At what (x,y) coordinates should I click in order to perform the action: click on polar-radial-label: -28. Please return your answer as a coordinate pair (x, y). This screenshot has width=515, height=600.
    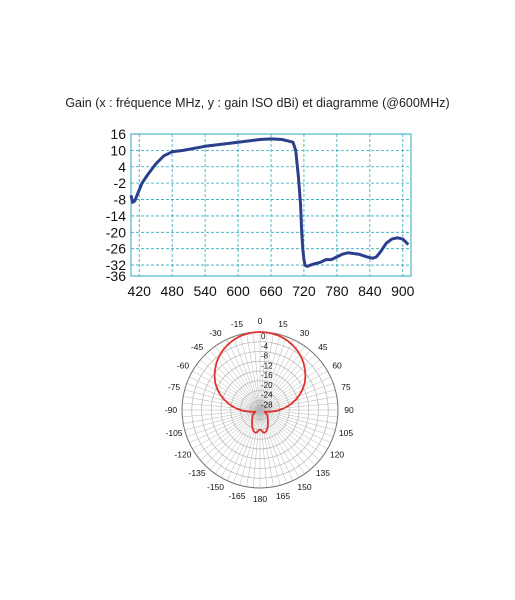
    Looking at the image, I should click on (267, 404).